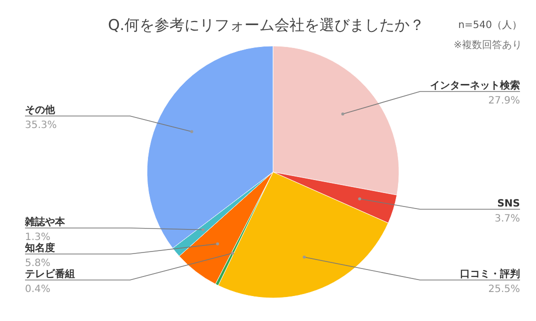 The height and width of the screenshot is (321, 536). Describe the element at coordinates (37, 263) in the screenshot. I see `data-label: 5.8%` at that location.